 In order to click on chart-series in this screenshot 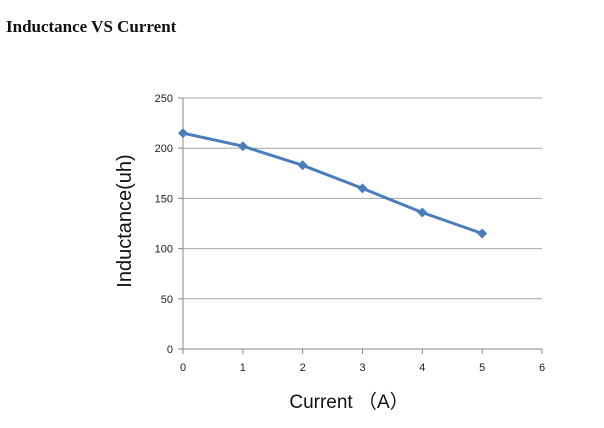, I will do `click(333, 183)`.